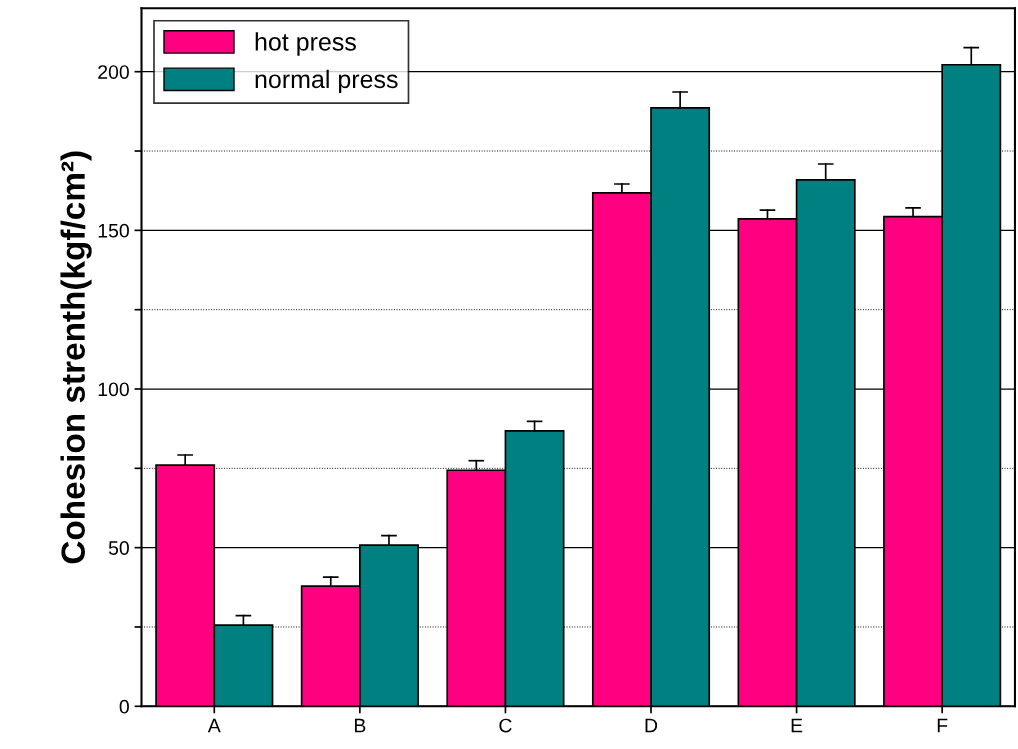 This screenshot has height=749, width=1018. Describe the element at coordinates (797, 725) in the screenshot. I see `x-tick-label: E` at that location.